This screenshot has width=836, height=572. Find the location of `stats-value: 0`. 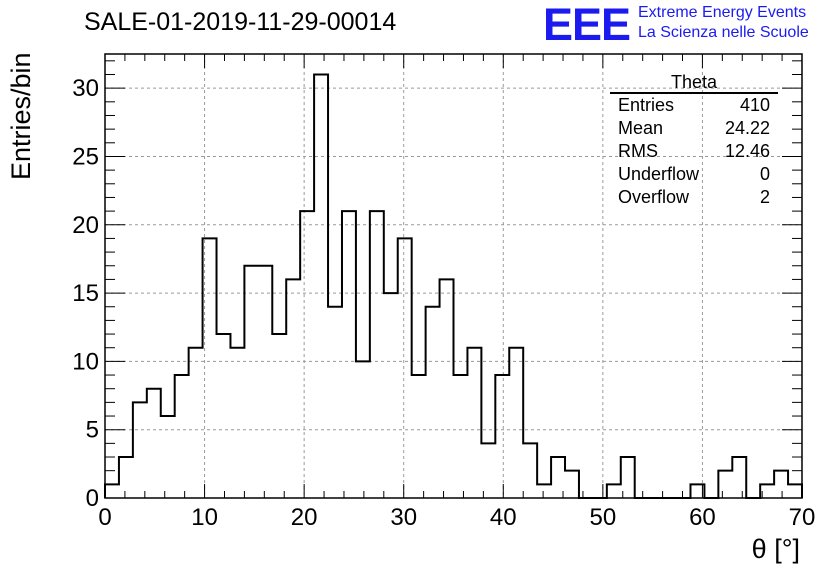

stats-value: 0 is located at coordinates (764, 174).